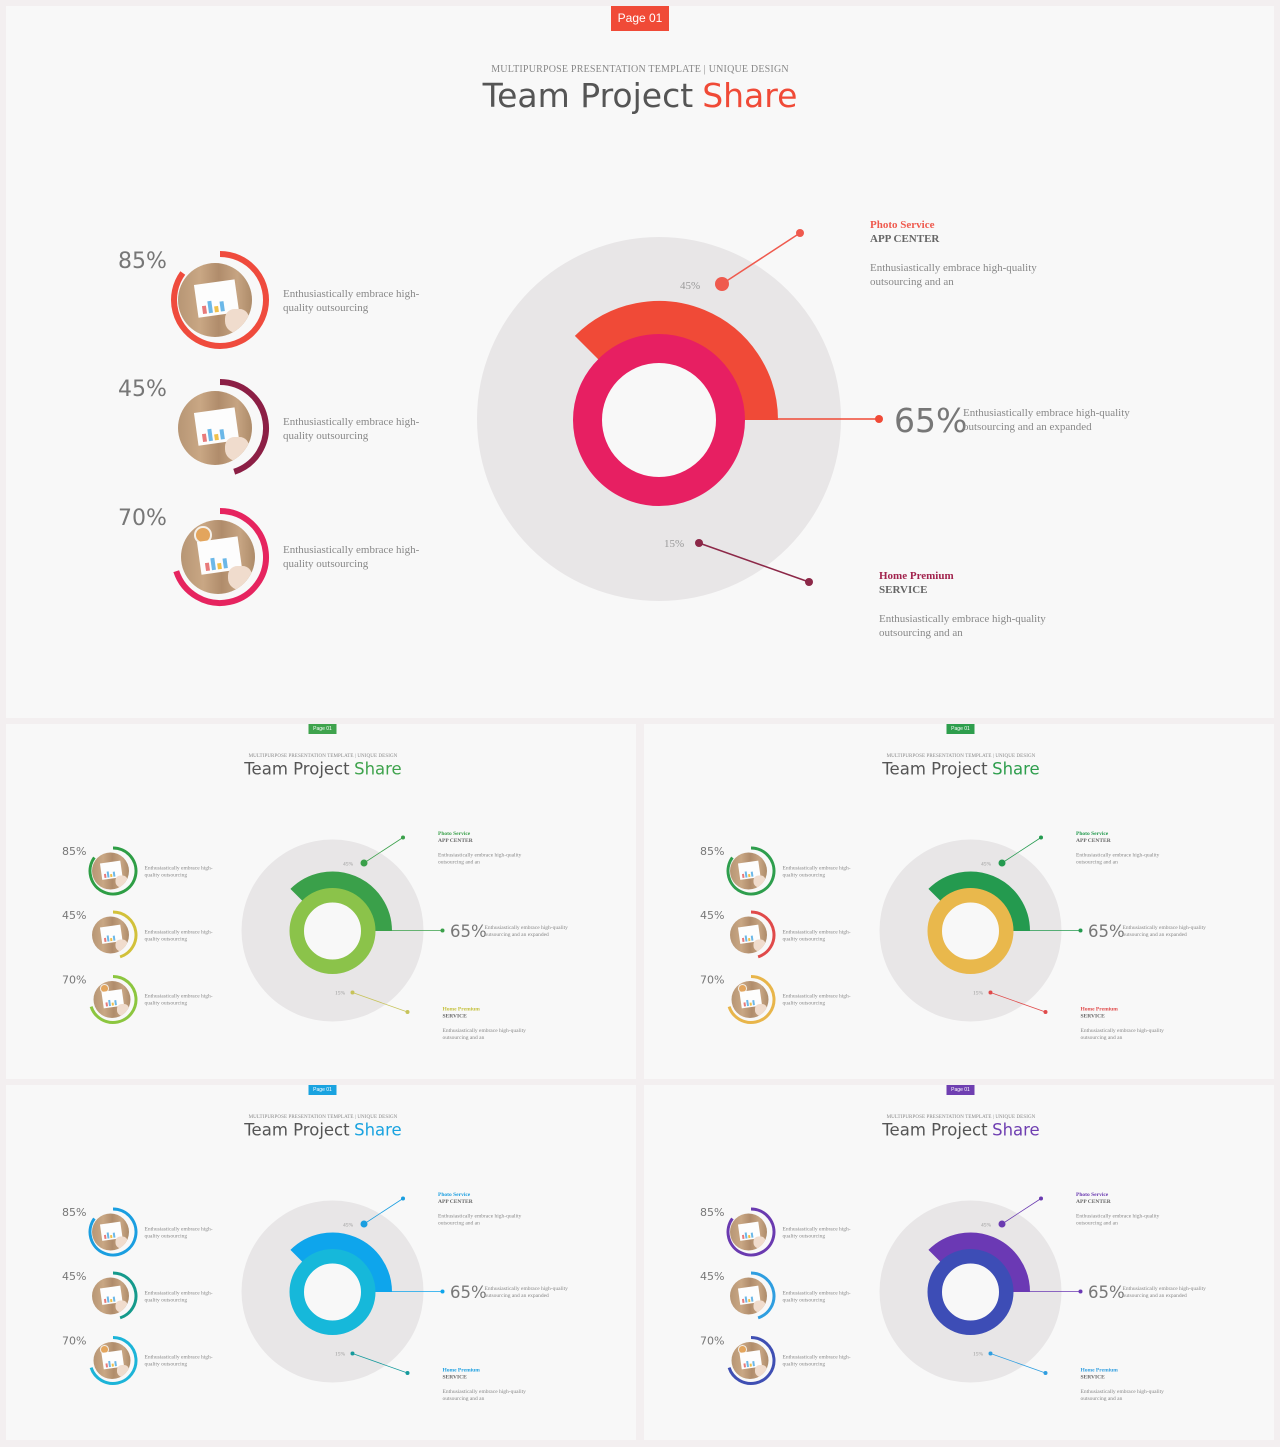 The height and width of the screenshot is (1447, 1280). Describe the element at coordinates (74, 980) in the screenshot. I see `row-3-percent: 70%` at that location.